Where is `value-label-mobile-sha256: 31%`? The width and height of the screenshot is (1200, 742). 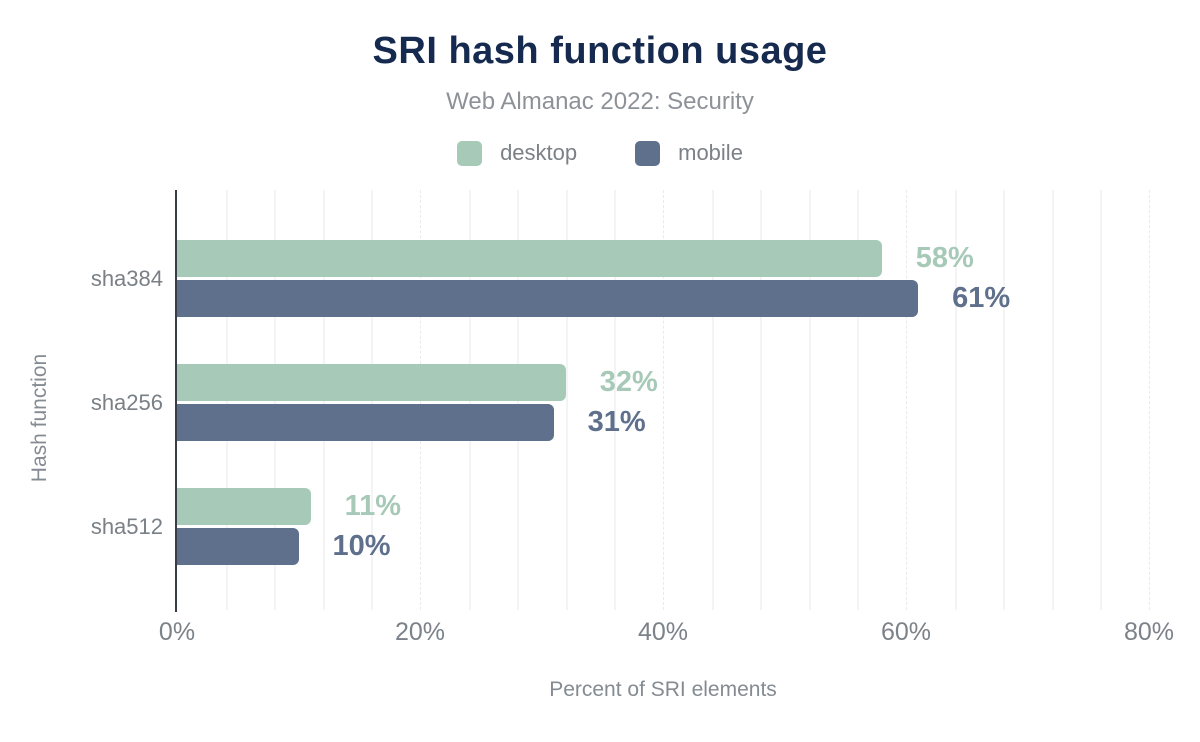 value-label-mobile-sha256: 31% is located at coordinates (616, 422).